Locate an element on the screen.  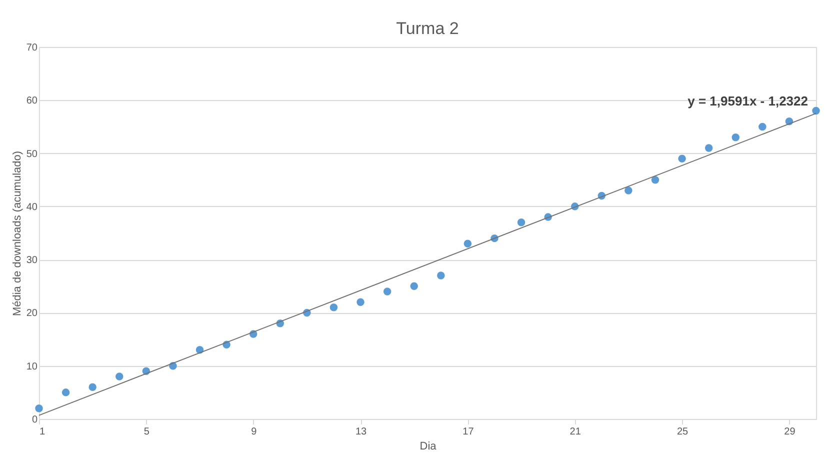
y-tick-label: 50 is located at coordinates (32, 154).